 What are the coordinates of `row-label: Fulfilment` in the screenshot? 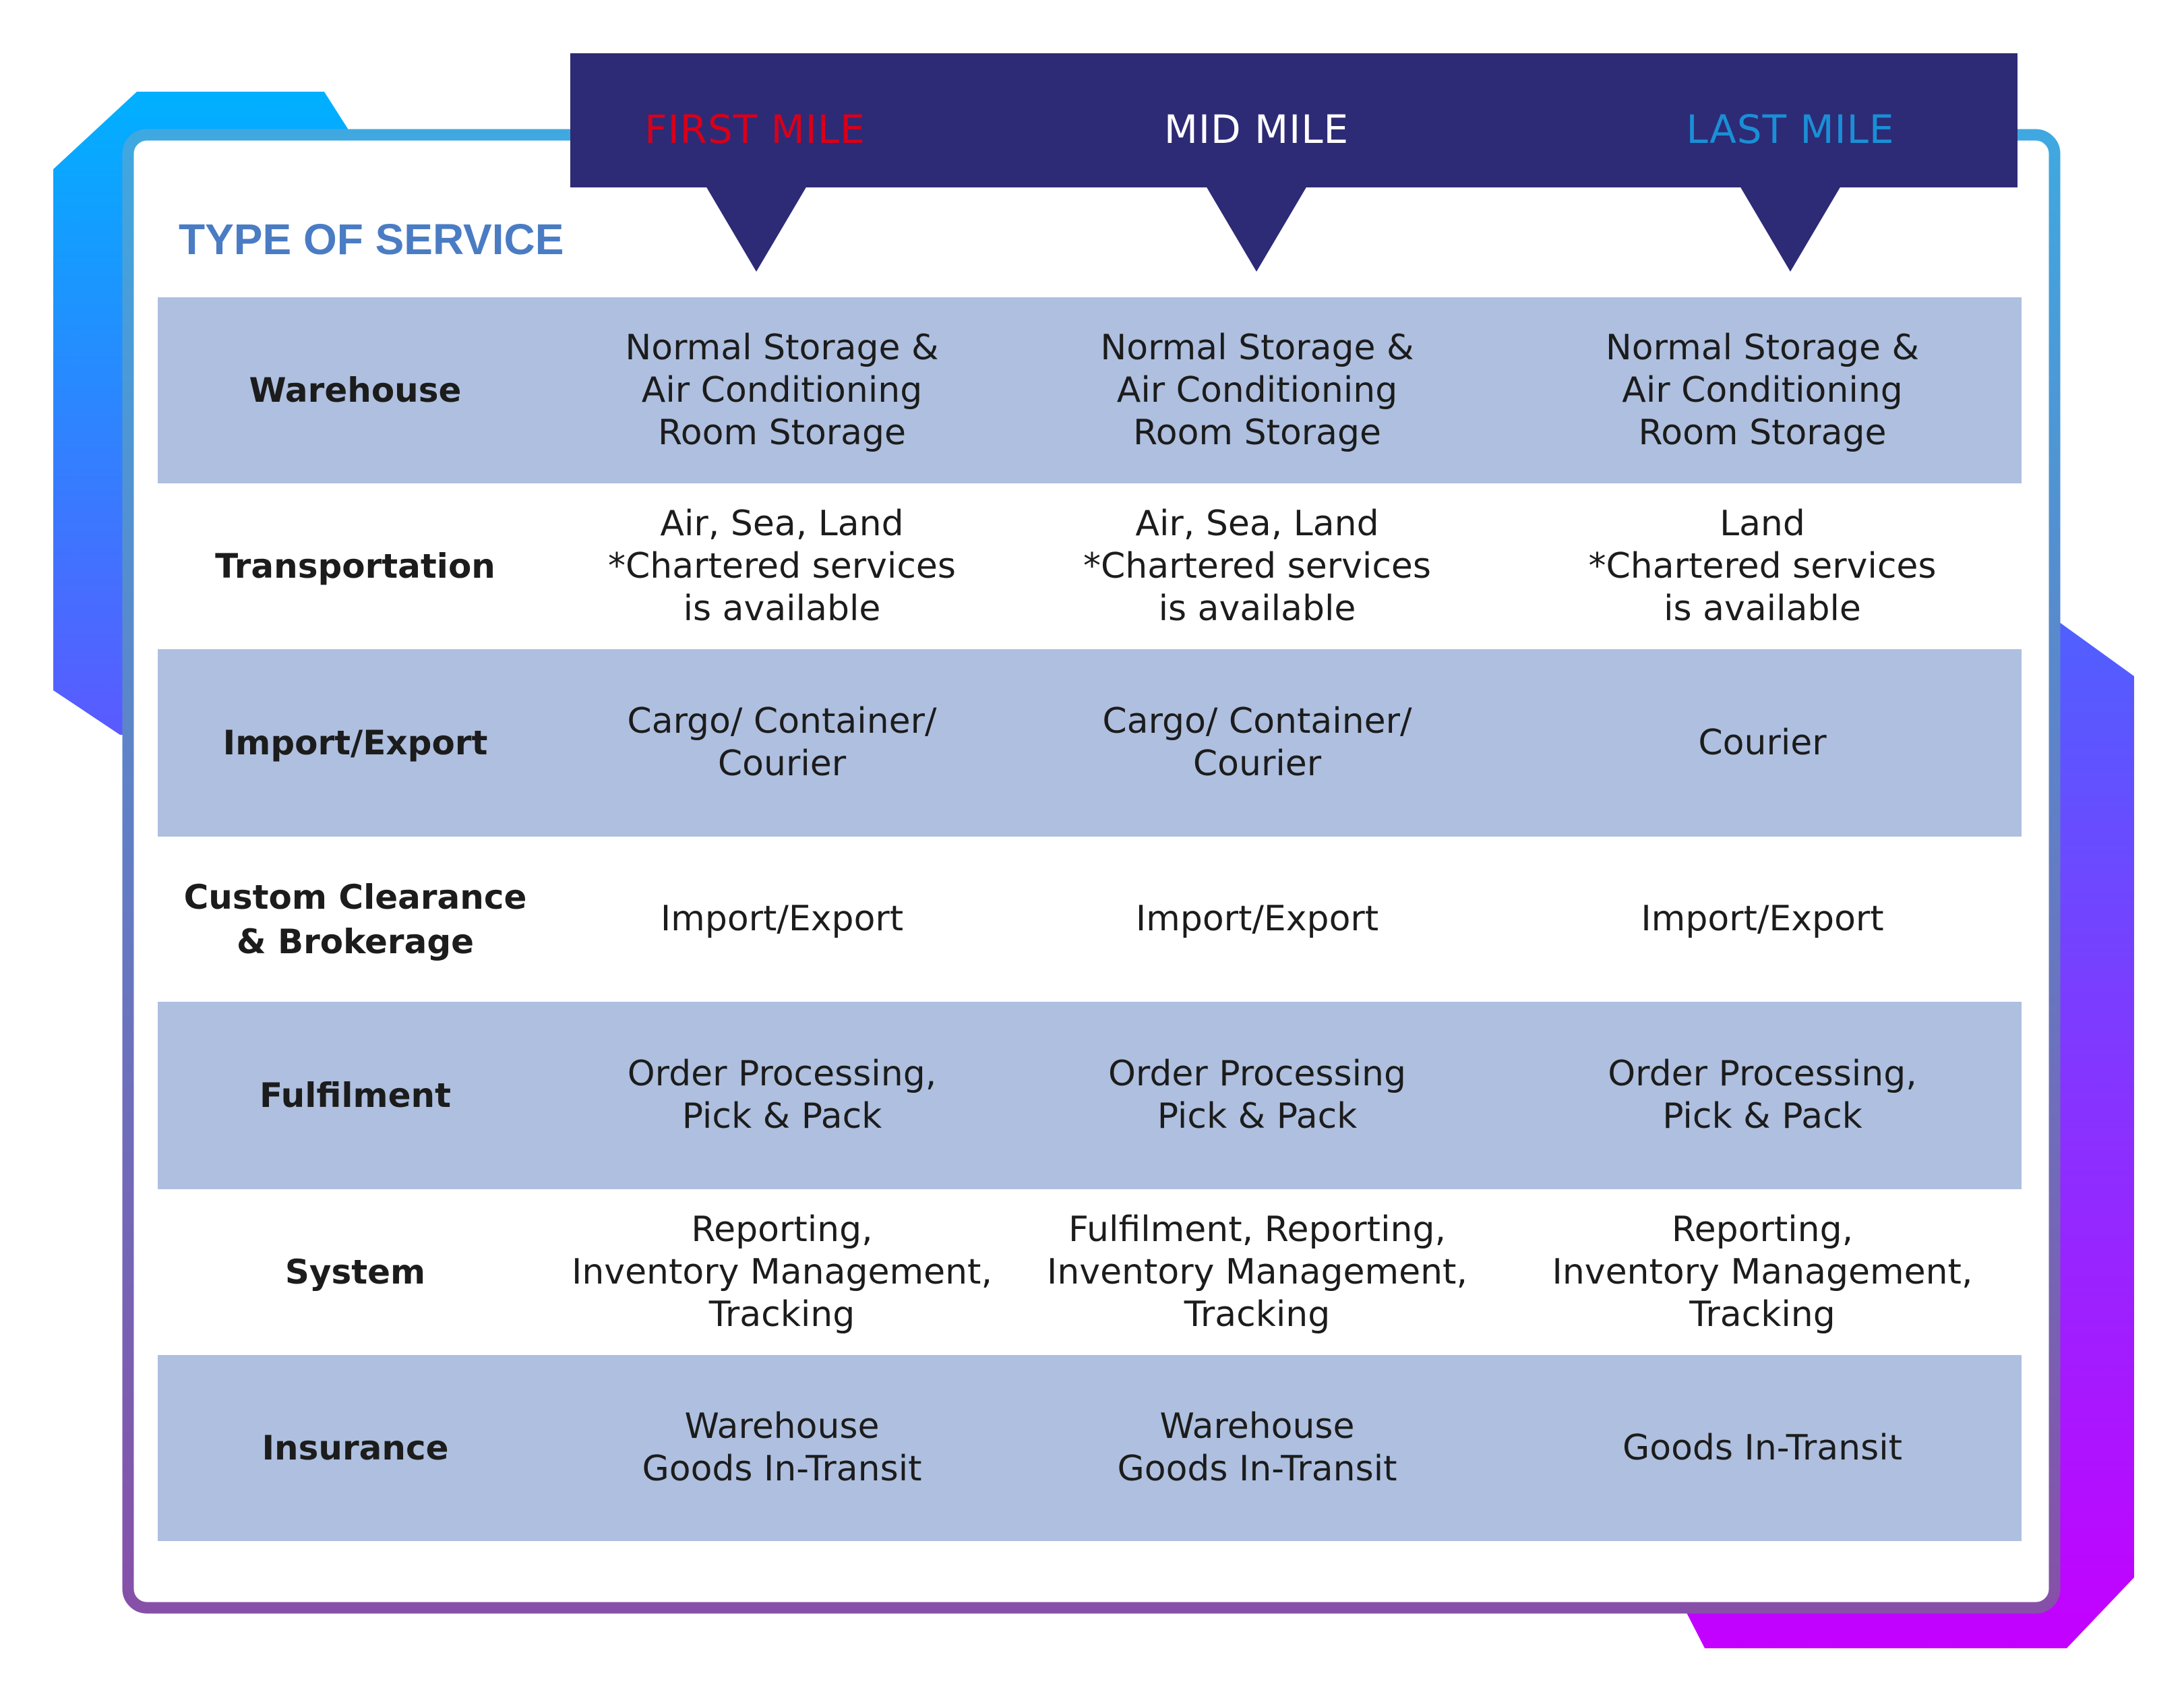 It's located at (355, 1095).